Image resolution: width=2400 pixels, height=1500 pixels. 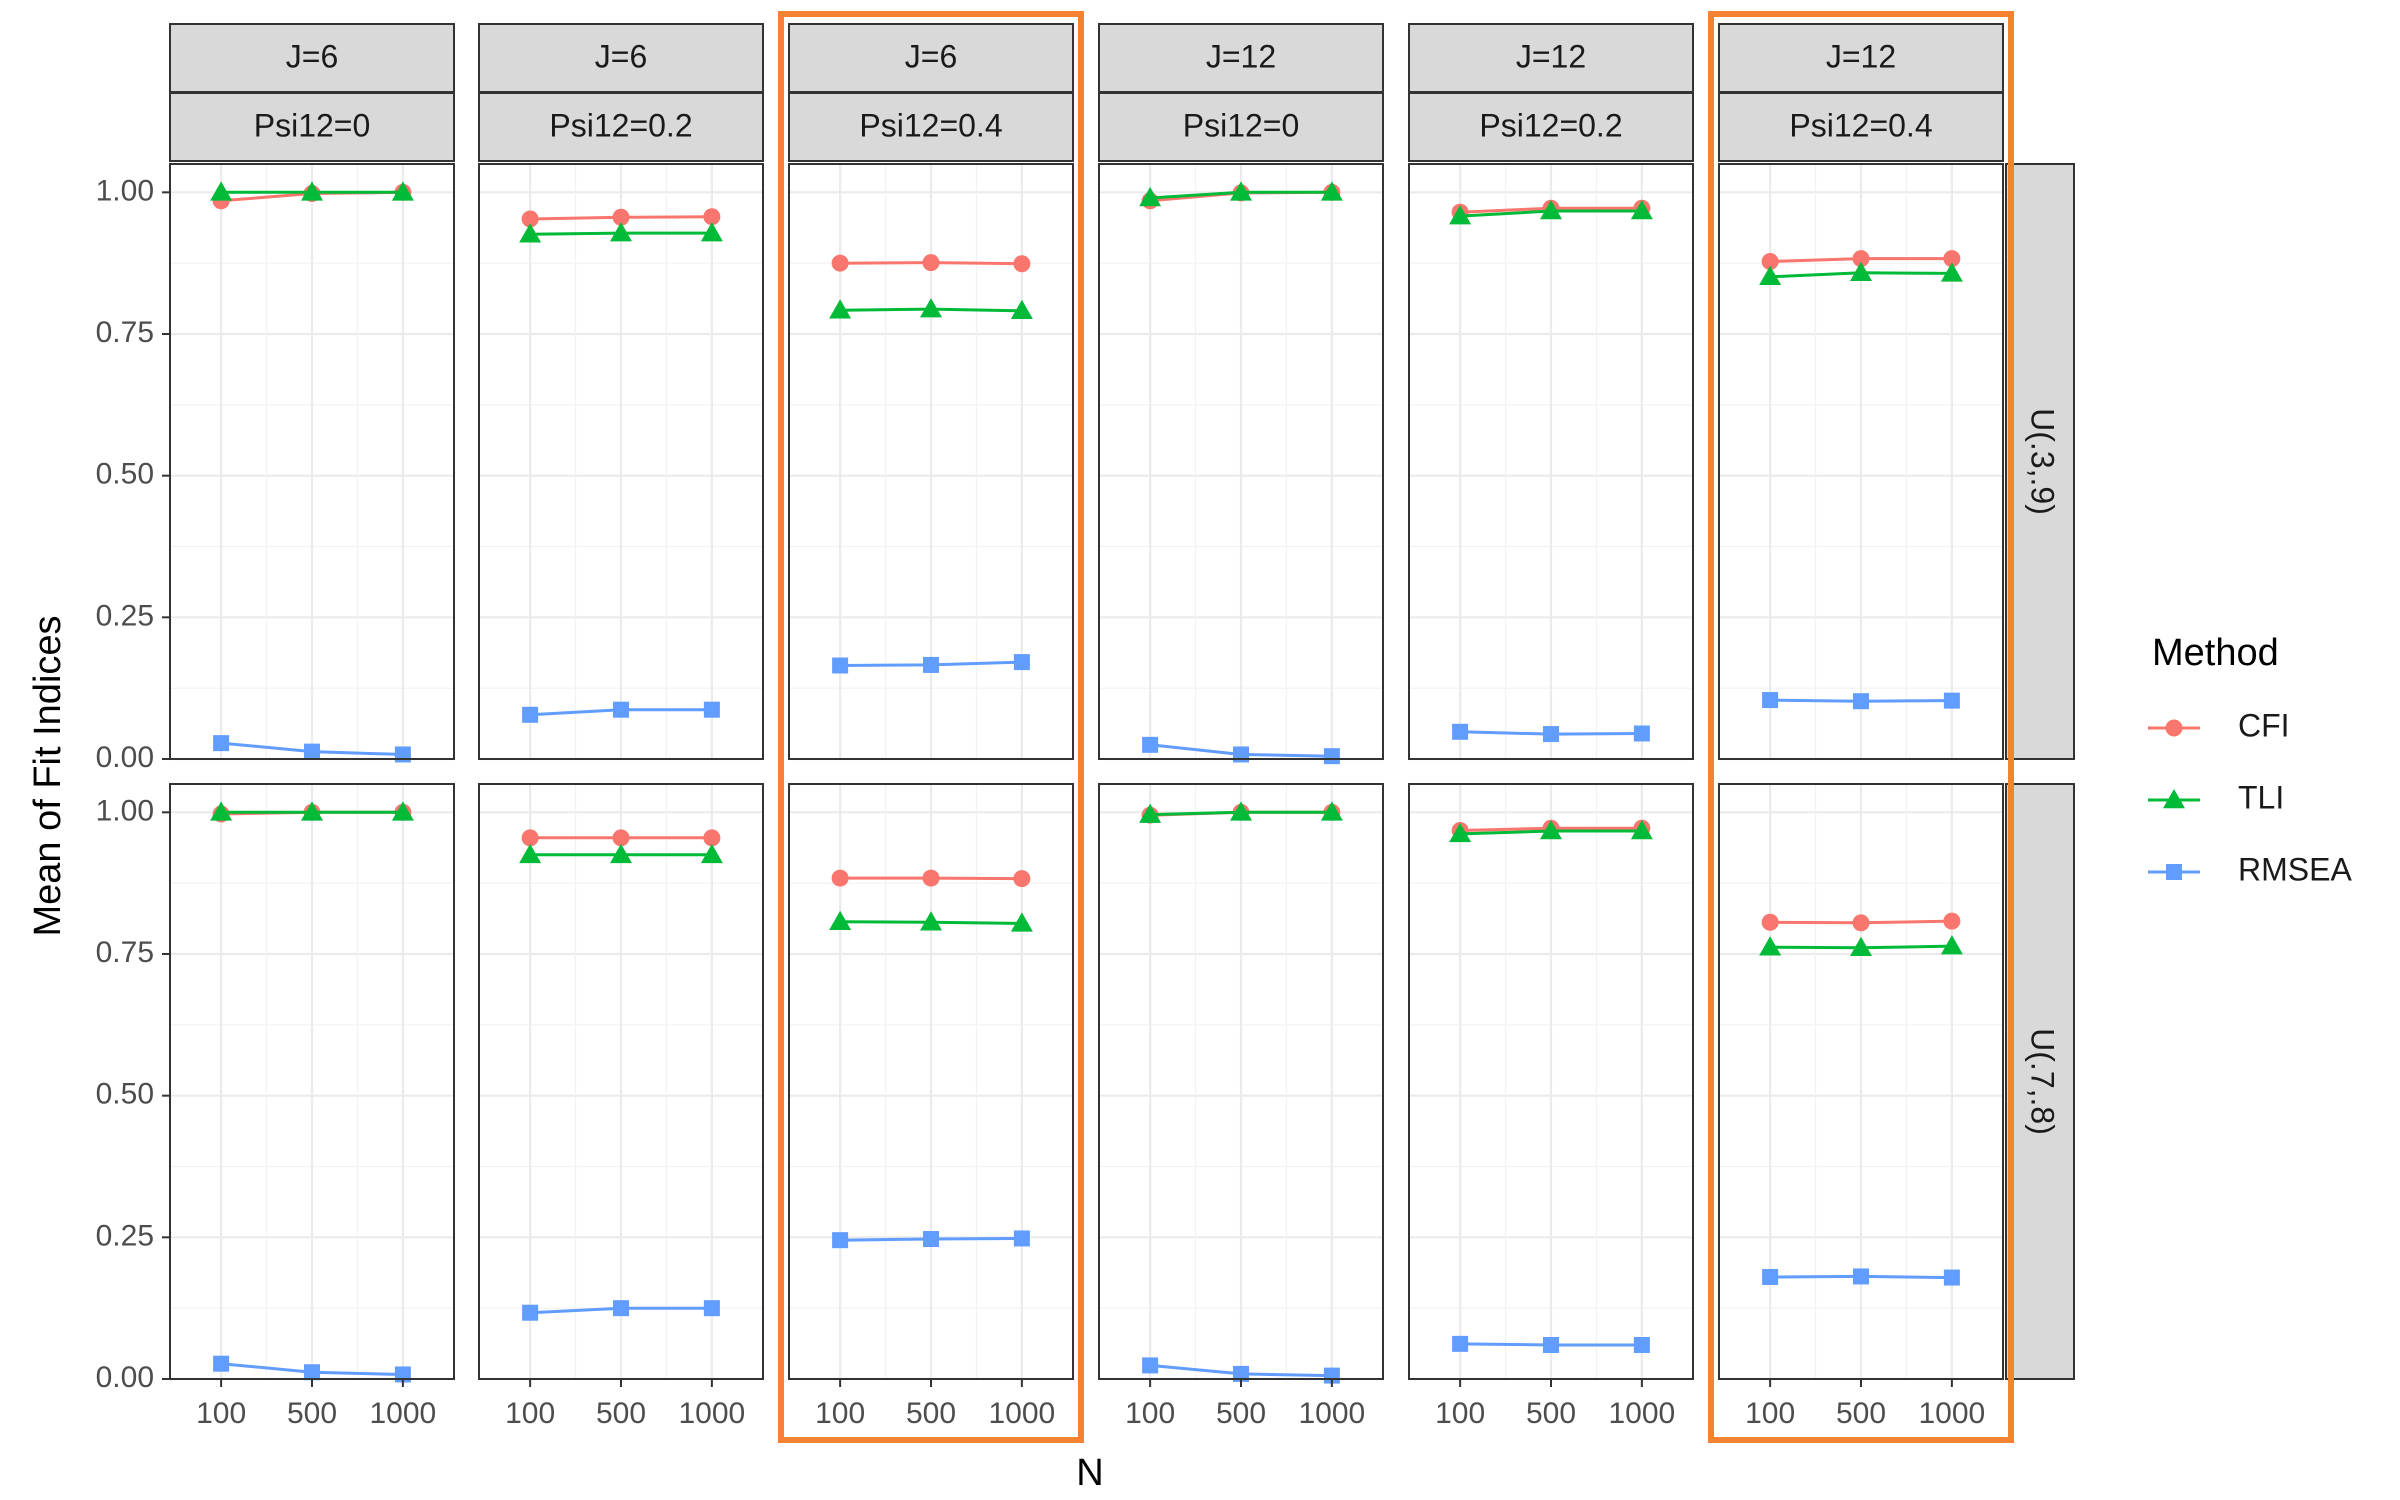 I want to click on panel-r1-c5, so click(x=1551, y=462).